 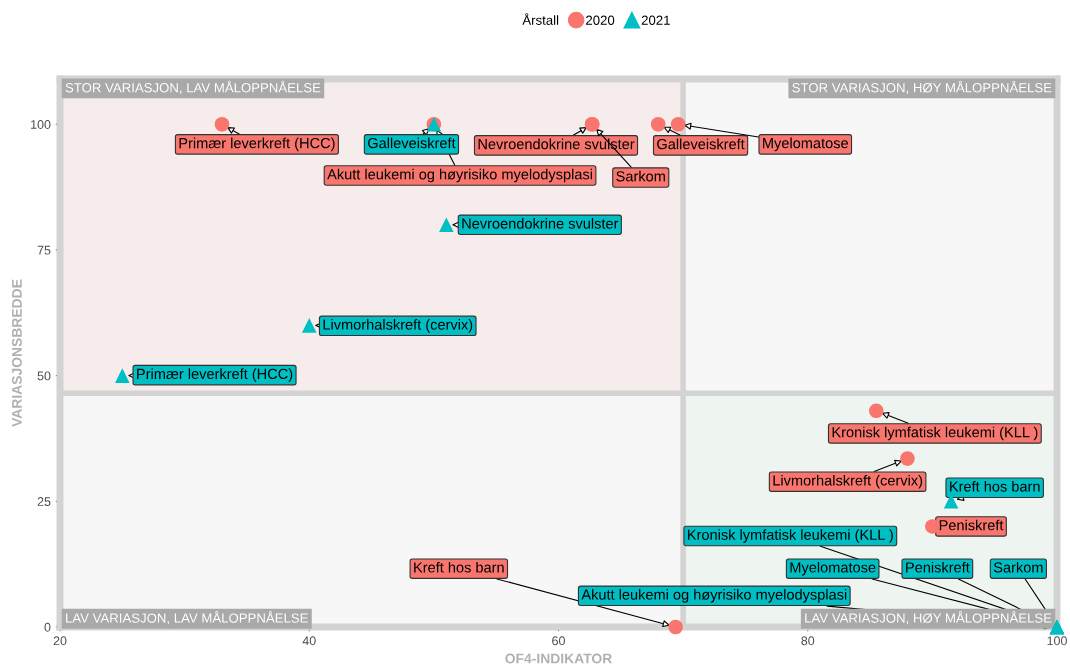 I want to click on x-tick-label: 100, so click(x=1057, y=641).